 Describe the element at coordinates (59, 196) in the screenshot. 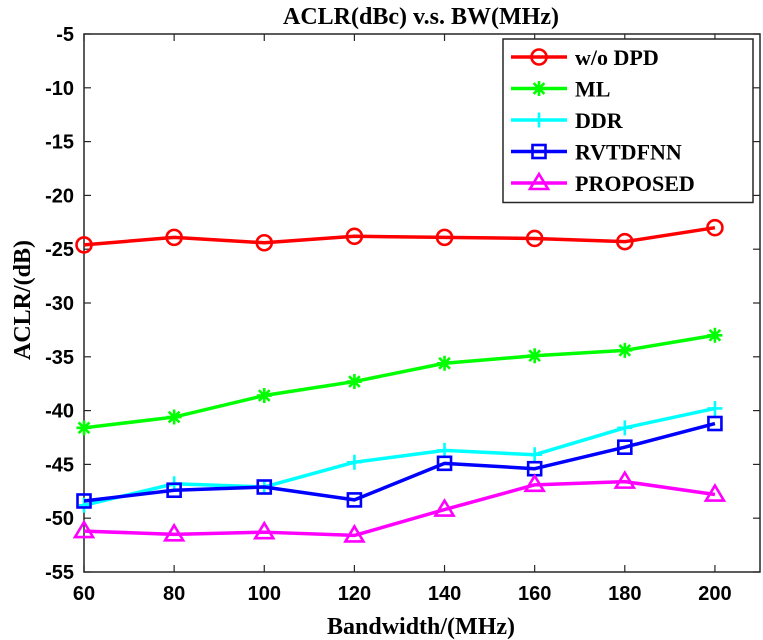

I see `y-tick-label: -20` at that location.